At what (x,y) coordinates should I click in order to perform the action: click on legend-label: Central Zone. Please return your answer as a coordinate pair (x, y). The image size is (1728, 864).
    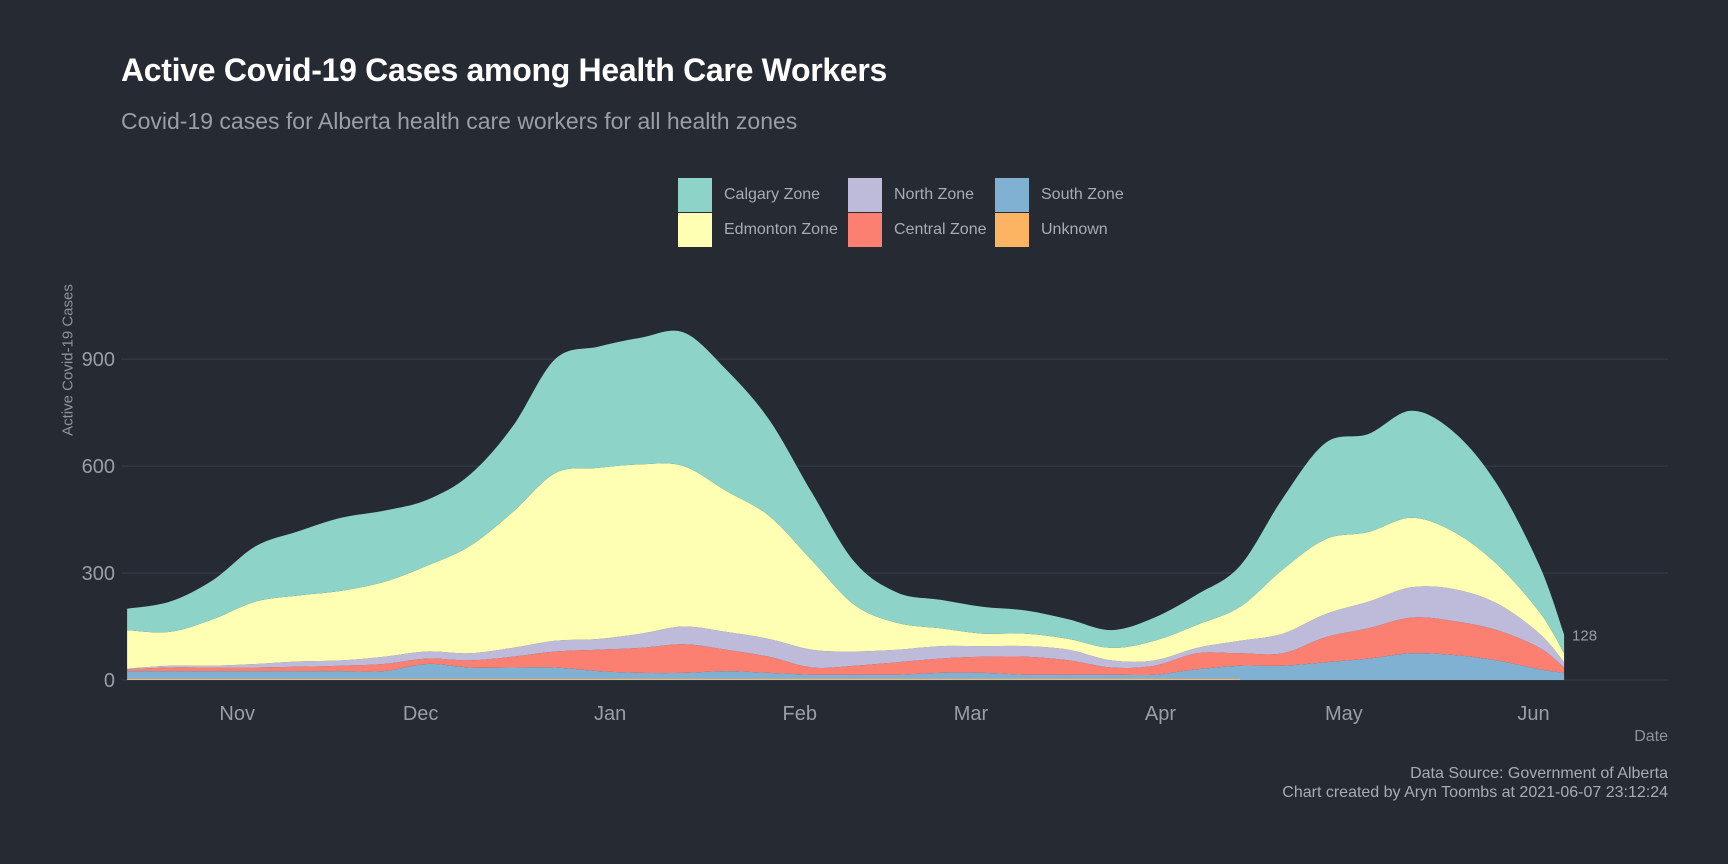
    Looking at the image, I should click on (940, 229).